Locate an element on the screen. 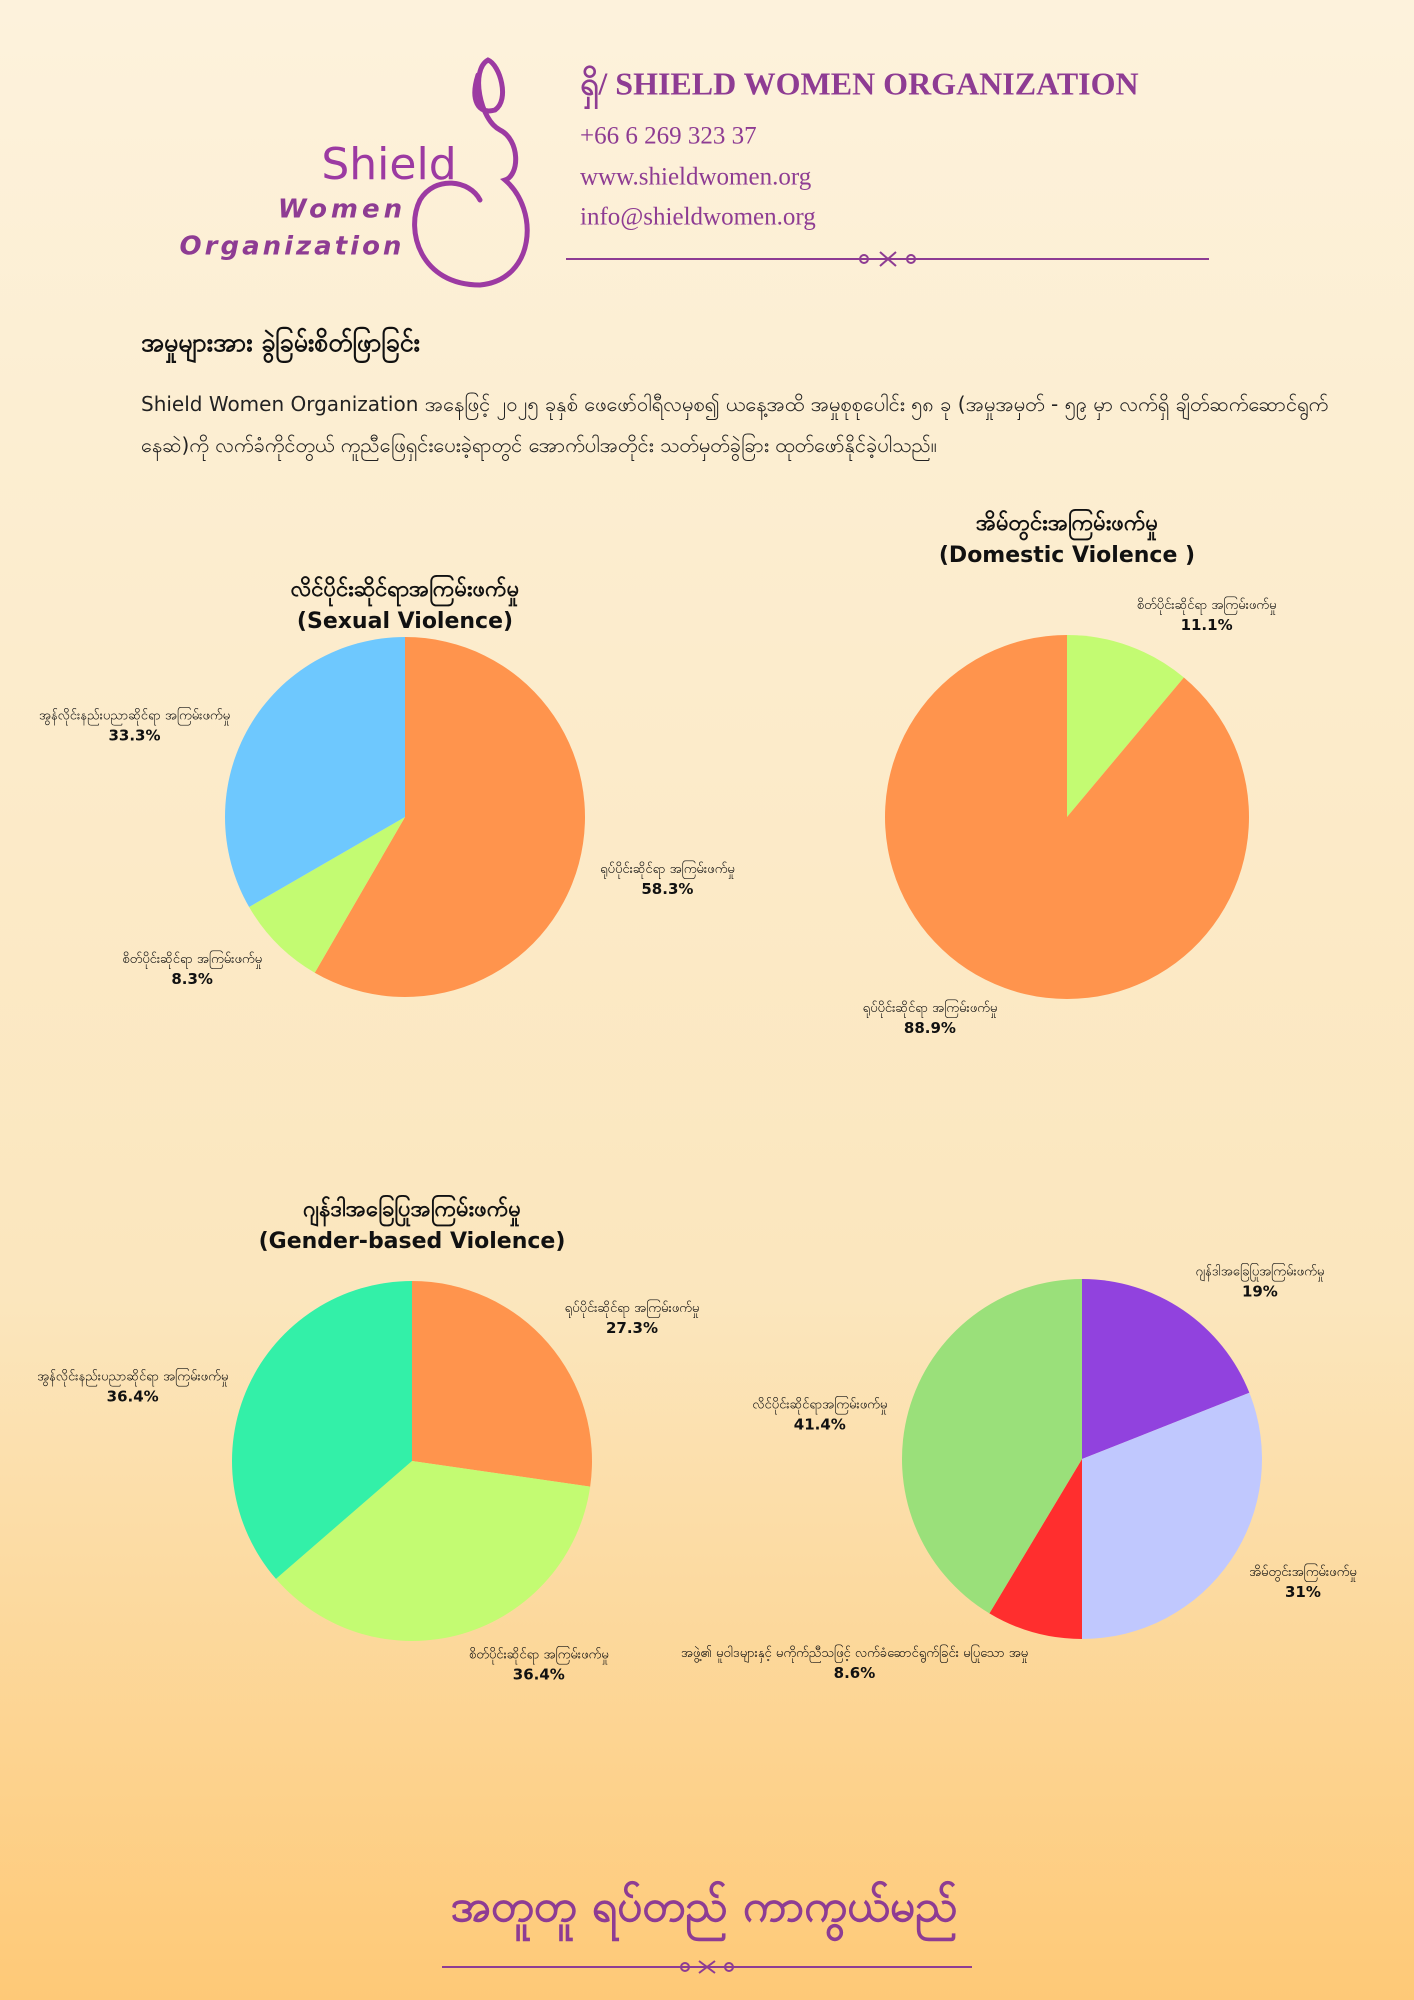 The image size is (1414, 2000). slice-label: လိင်ပိုင်းဆိုင်ရာအကြမ်းဖက်မှု is located at coordinates (819, 1405).